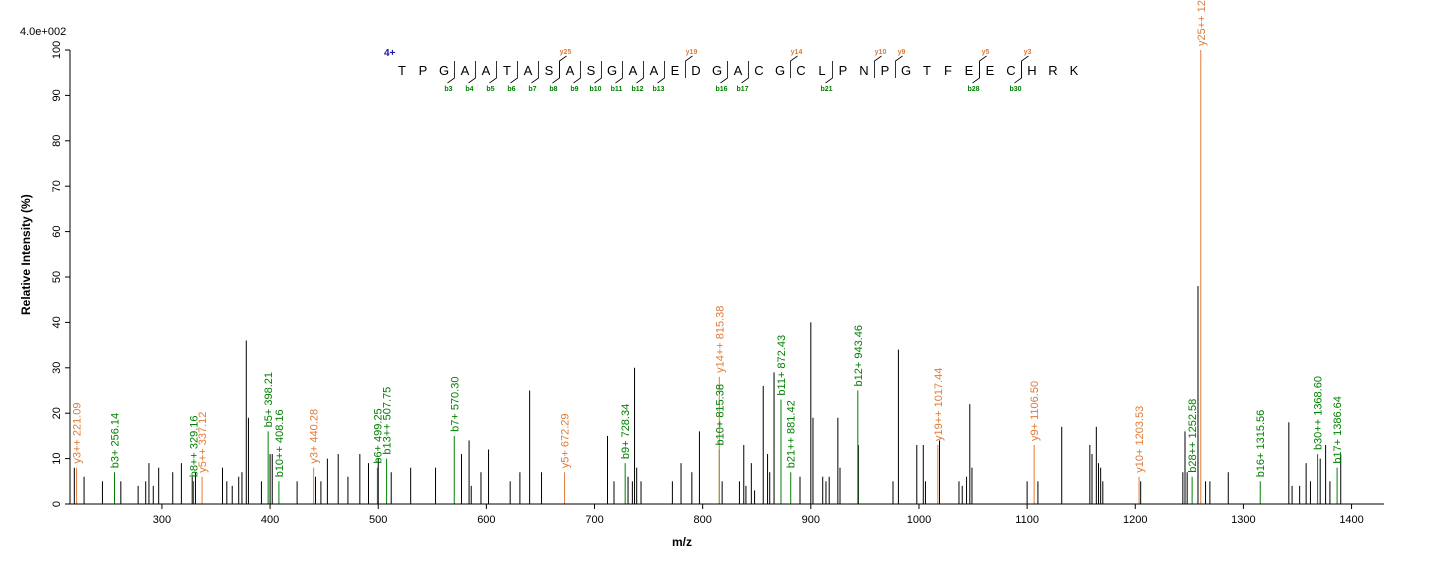  Describe the element at coordinates (203, 442) in the screenshot. I see `peak-label: y5++ 337.12` at that location.